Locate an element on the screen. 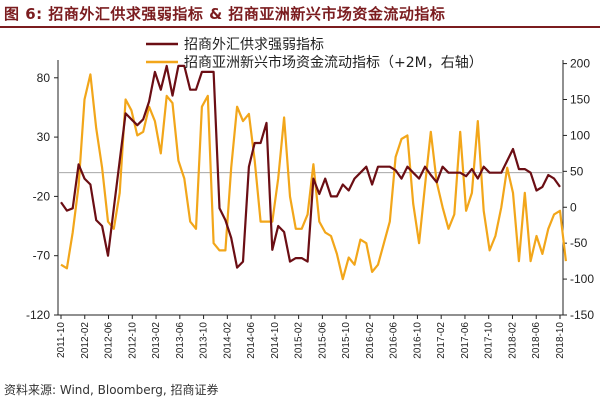 This screenshot has height=400, width=600. right-tick-label: 100 is located at coordinates (580, 135).